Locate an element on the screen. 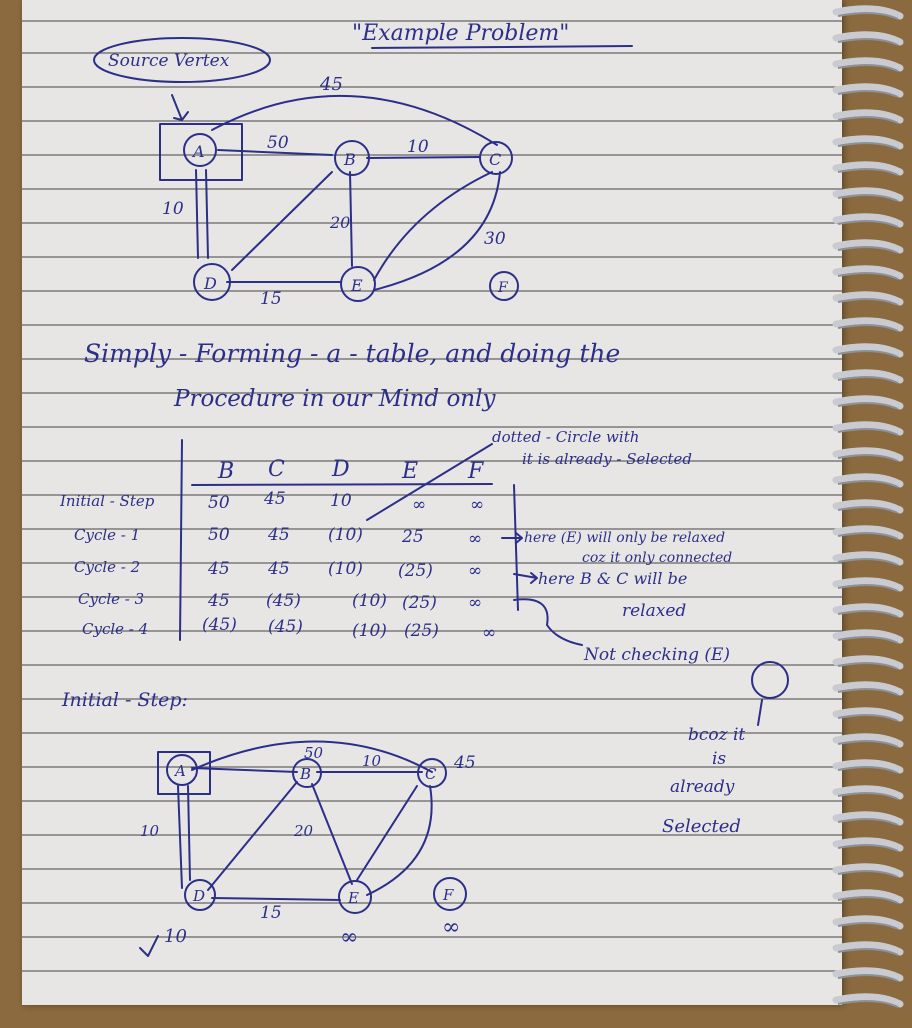 The height and width of the screenshot is (1028, 912). node-d is located at coordinates (212, 282).